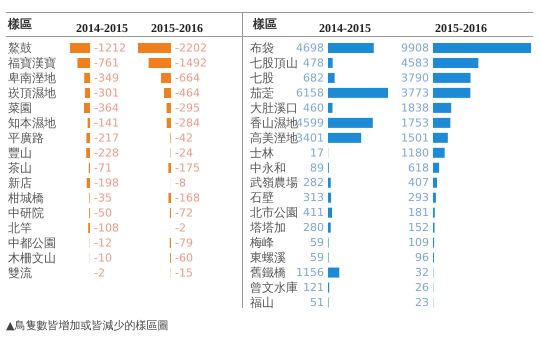 The width and height of the screenshot is (539, 343). What do you see at coordinates (310, 47) in the screenshot?
I see `data-label: 4698` at bounding box center [310, 47].